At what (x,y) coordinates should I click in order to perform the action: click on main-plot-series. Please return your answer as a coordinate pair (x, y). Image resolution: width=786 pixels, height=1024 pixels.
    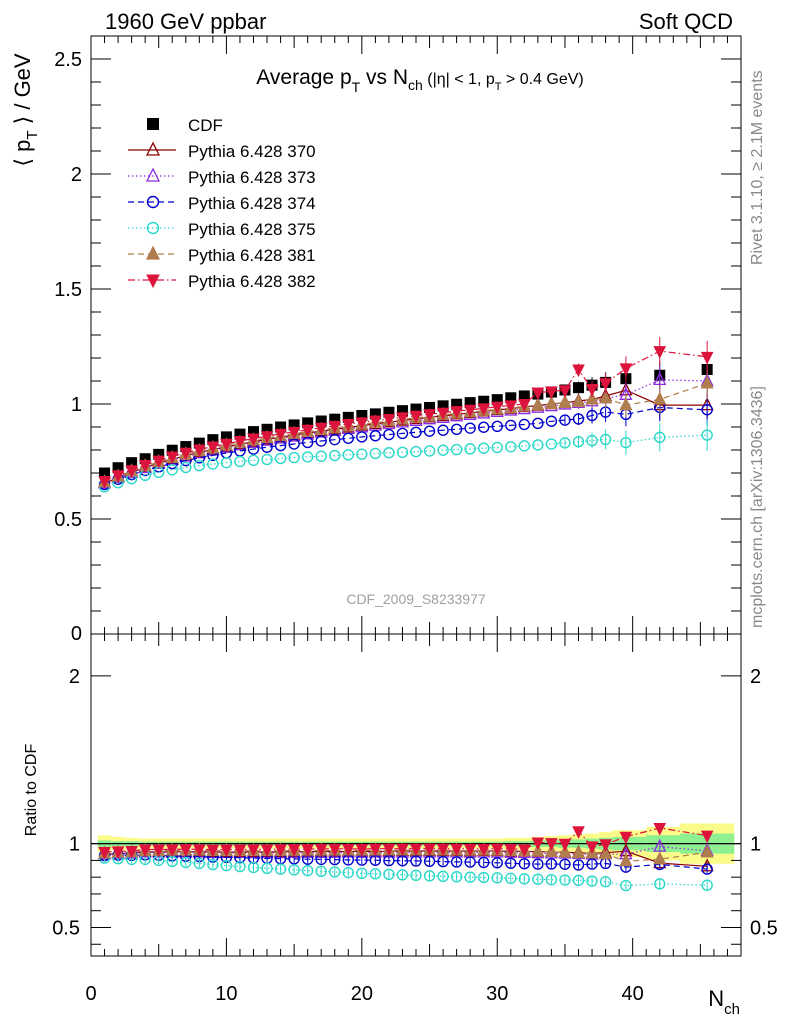
    Looking at the image, I should click on (405, 415).